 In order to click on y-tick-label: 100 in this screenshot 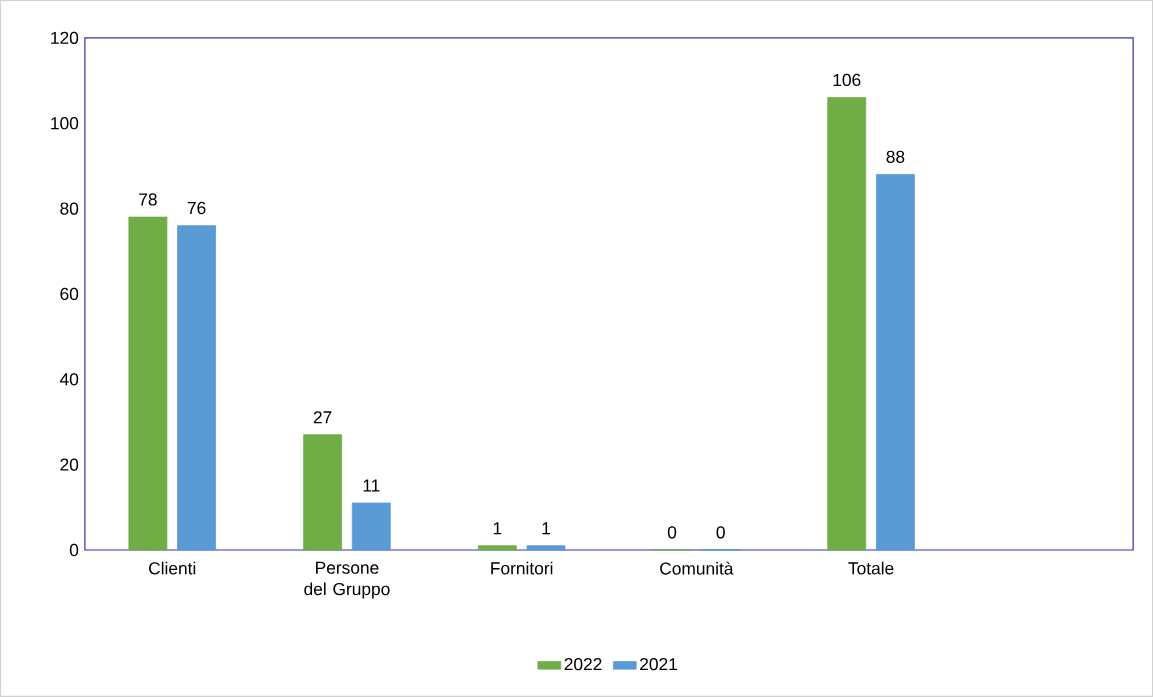, I will do `click(65, 123)`.